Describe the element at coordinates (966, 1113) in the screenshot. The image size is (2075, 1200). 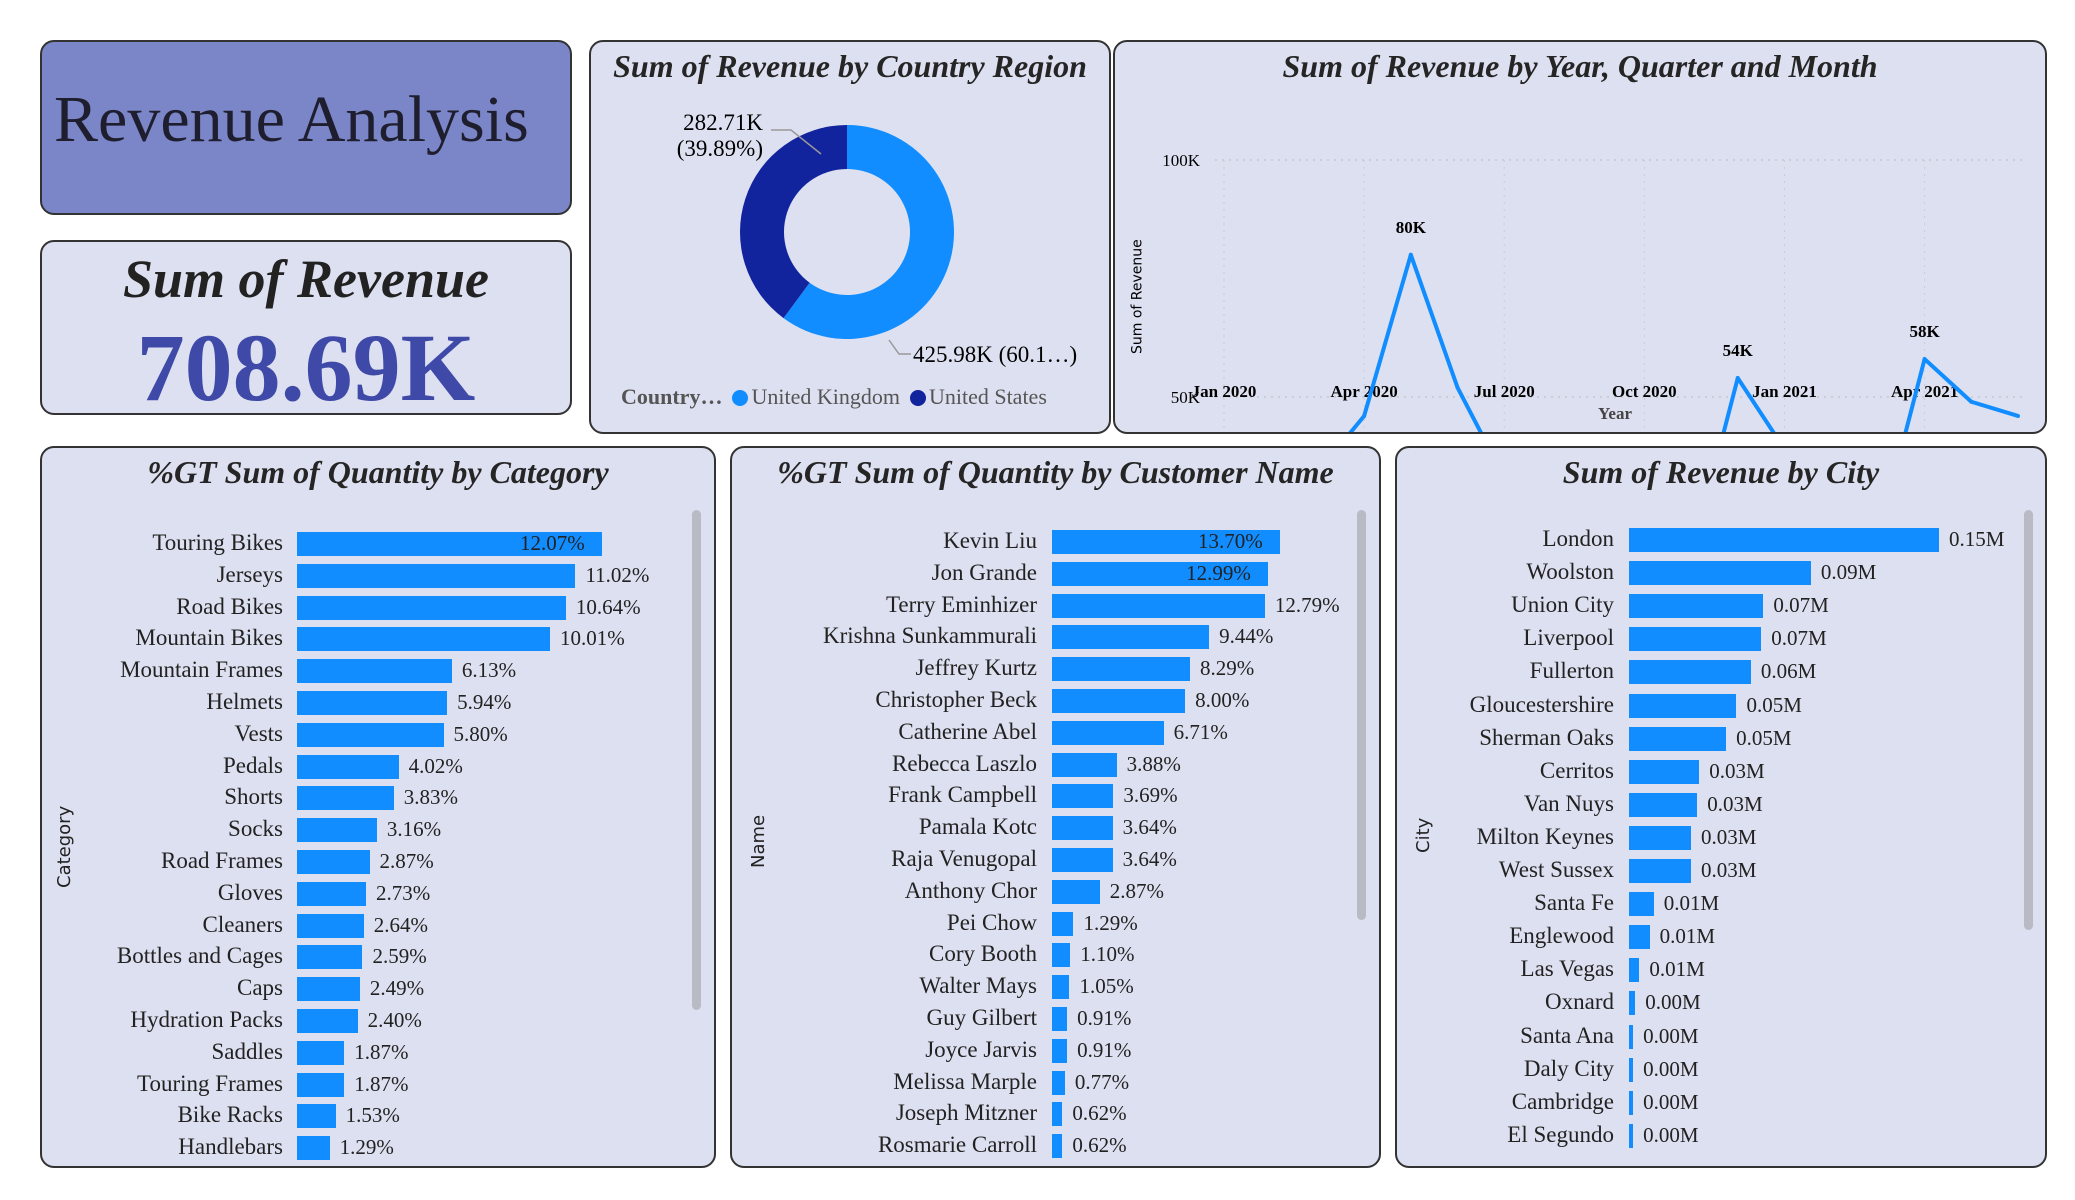
I see `bar-label: Joseph Mitzner` at that location.